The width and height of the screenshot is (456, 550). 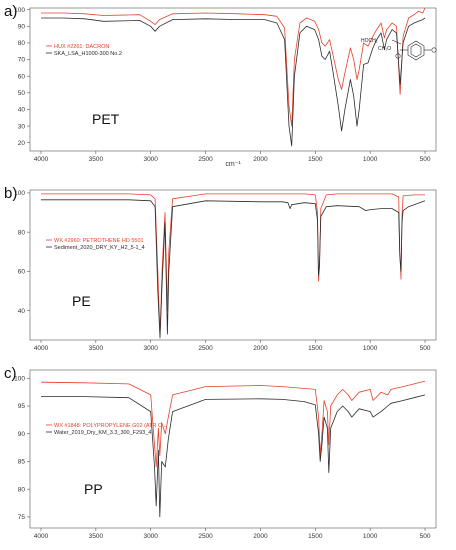 I want to click on panel-b-label: b), so click(x=10, y=193).